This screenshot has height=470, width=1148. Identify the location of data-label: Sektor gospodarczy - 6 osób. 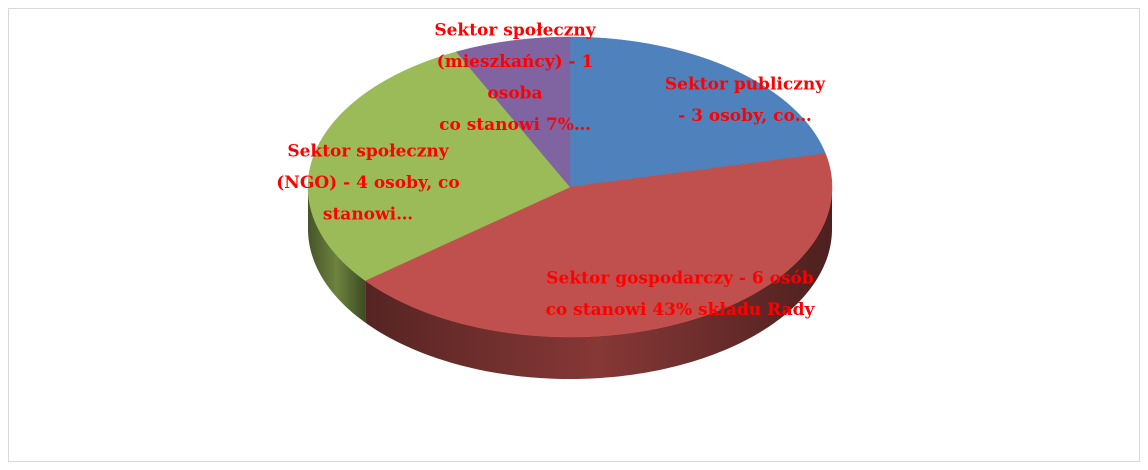
(680, 279).